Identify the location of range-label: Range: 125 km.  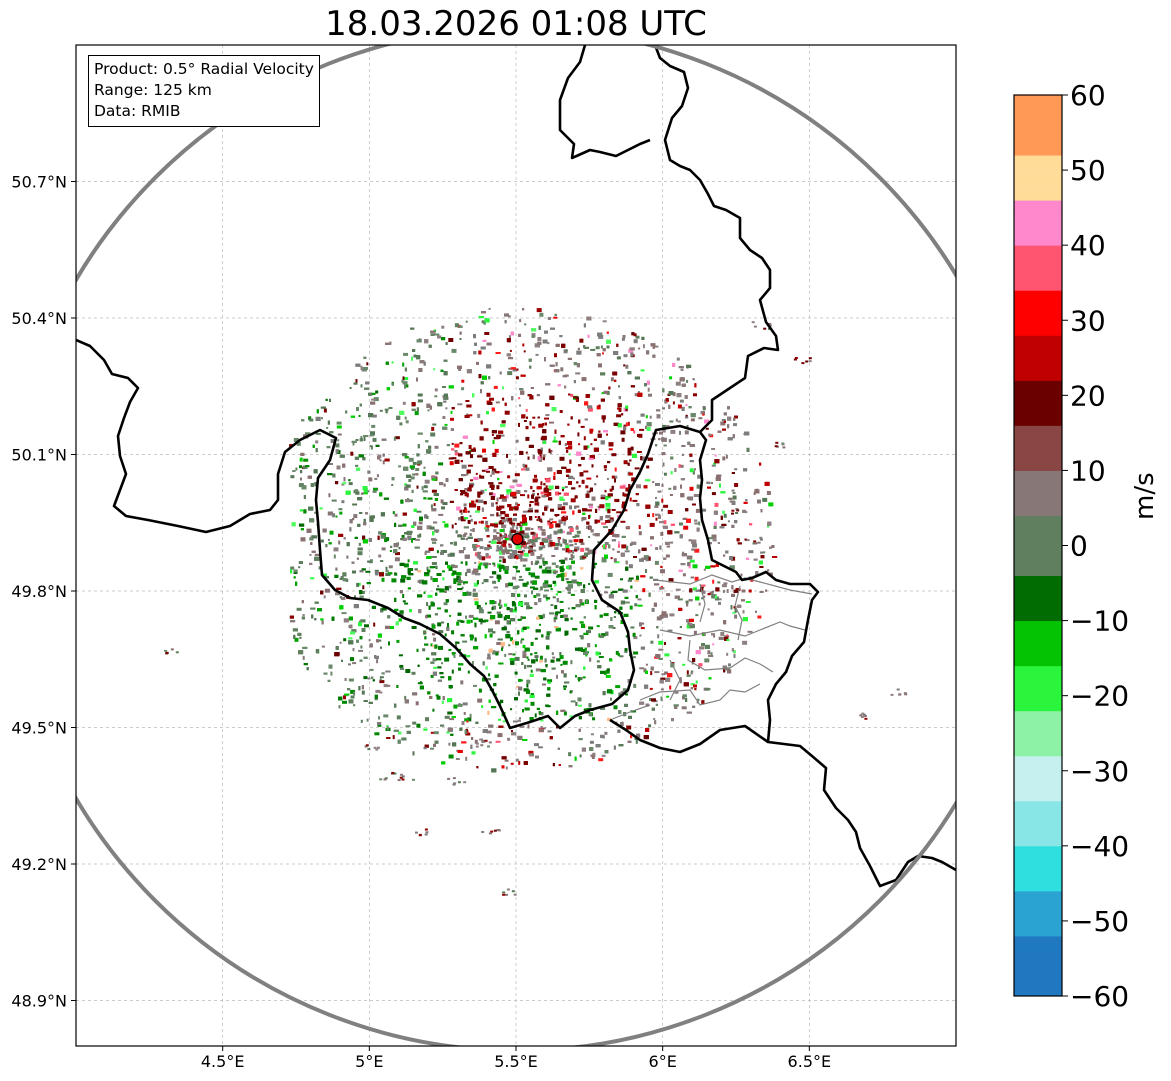
(153, 90).